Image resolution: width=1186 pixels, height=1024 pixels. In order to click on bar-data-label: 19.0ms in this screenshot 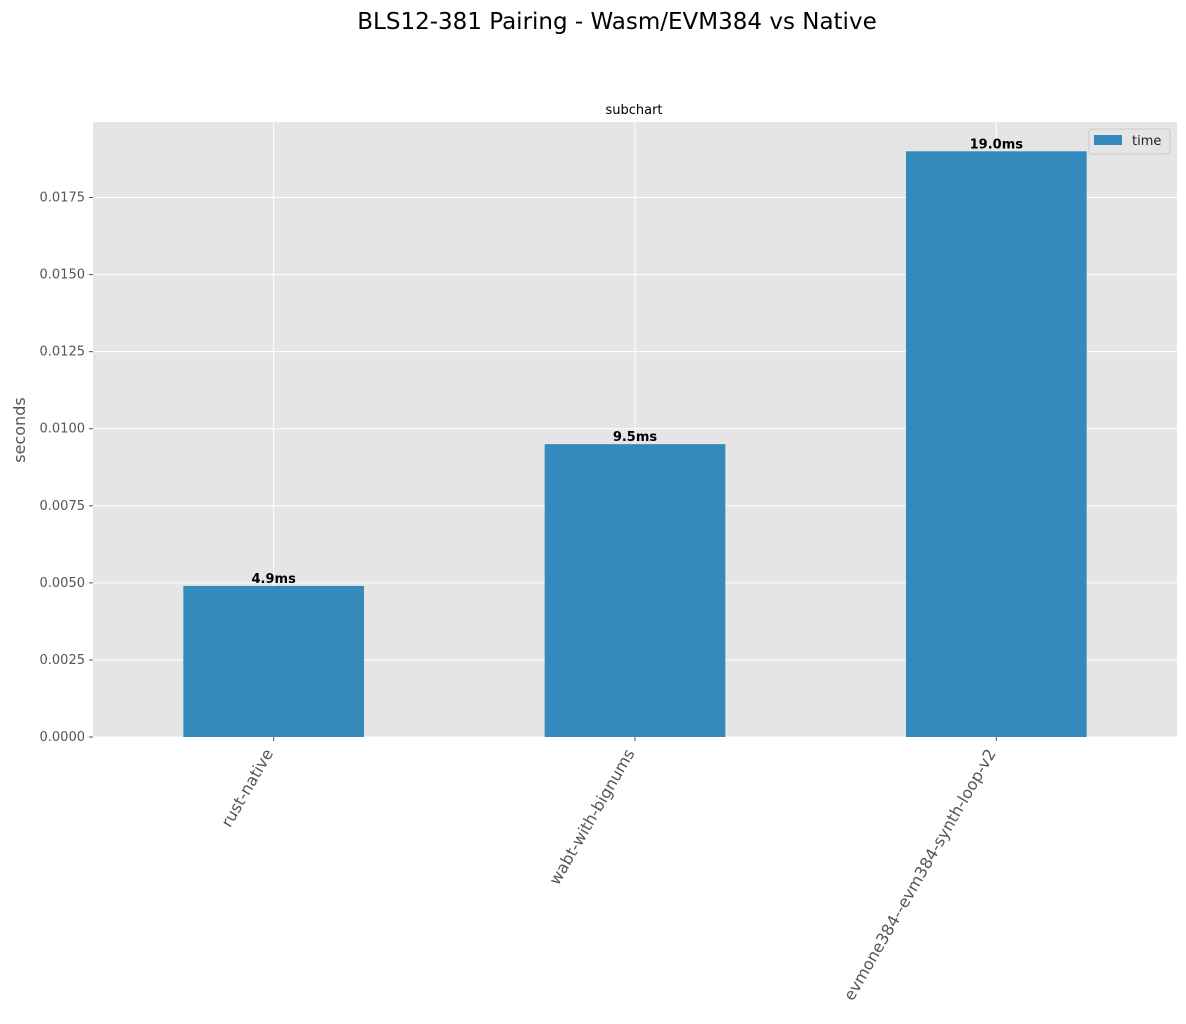, I will do `click(997, 144)`.